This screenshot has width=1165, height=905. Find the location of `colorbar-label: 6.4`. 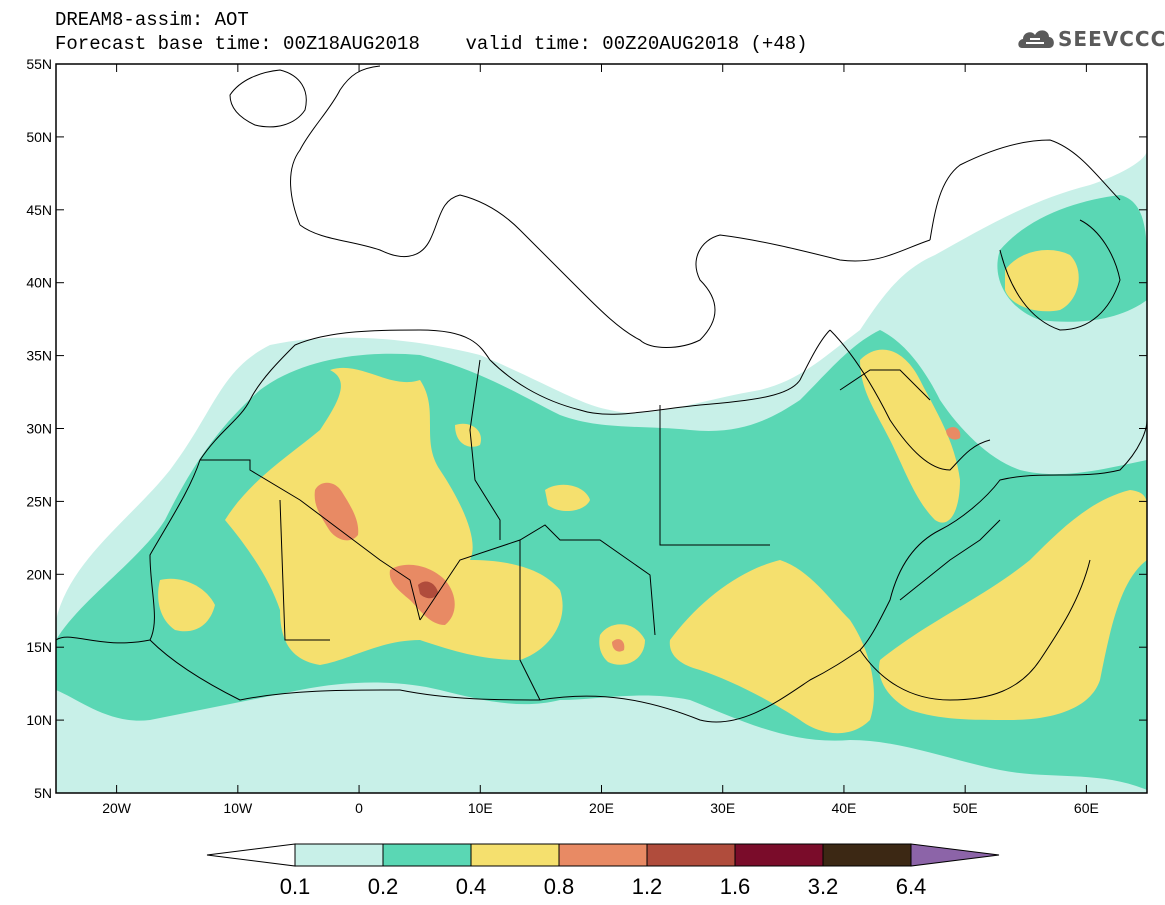

colorbar-label: 6.4 is located at coordinates (911, 886).